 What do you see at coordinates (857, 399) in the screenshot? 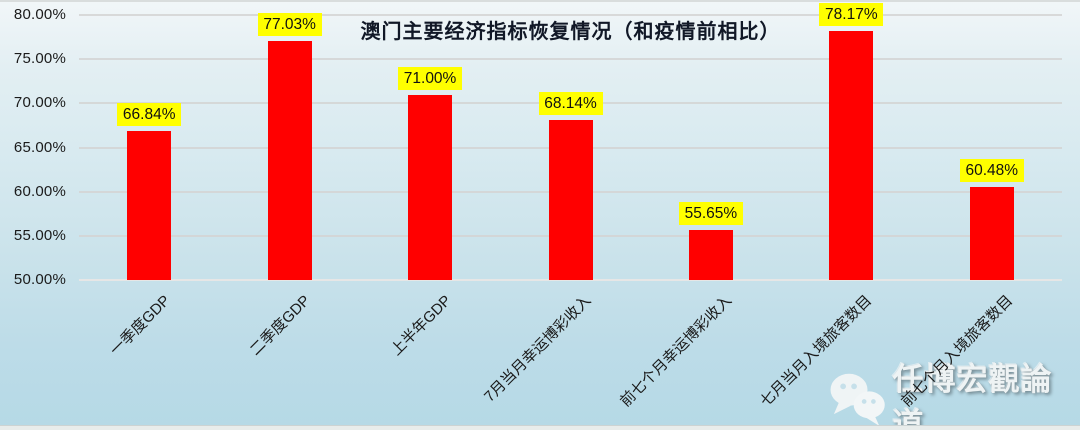
I see `wechat-icon` at bounding box center [857, 399].